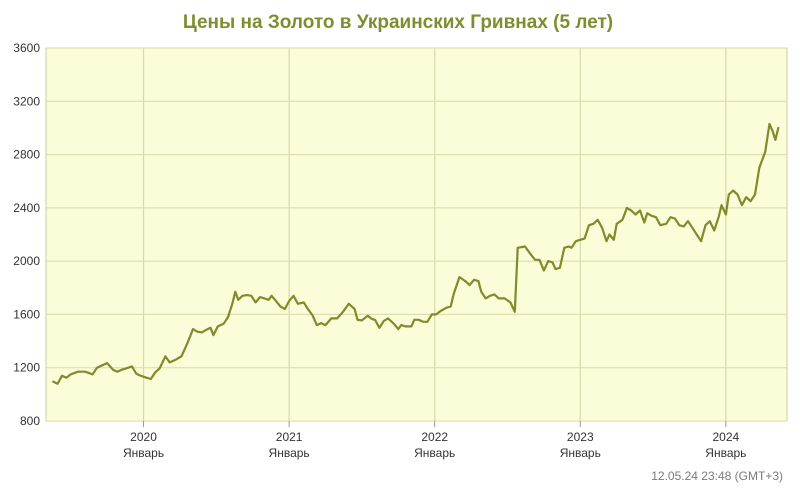 Image resolution: width=797 pixels, height=494 pixels. Describe the element at coordinates (289, 437) in the screenshot. I see `x-tick-year: 2021` at that location.